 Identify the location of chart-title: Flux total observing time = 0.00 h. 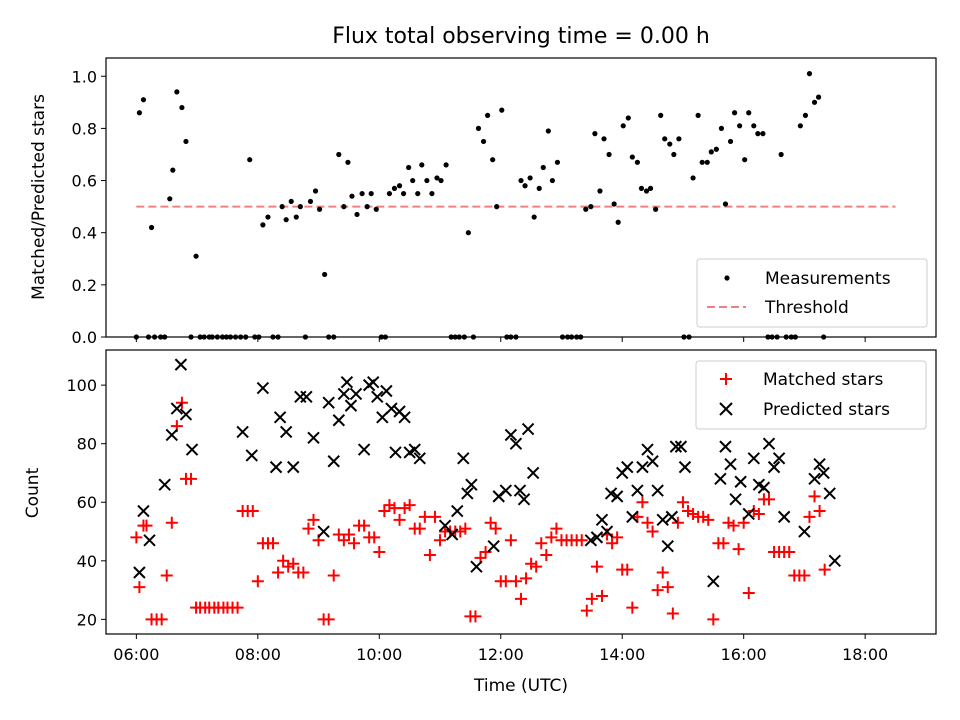
(521, 36).